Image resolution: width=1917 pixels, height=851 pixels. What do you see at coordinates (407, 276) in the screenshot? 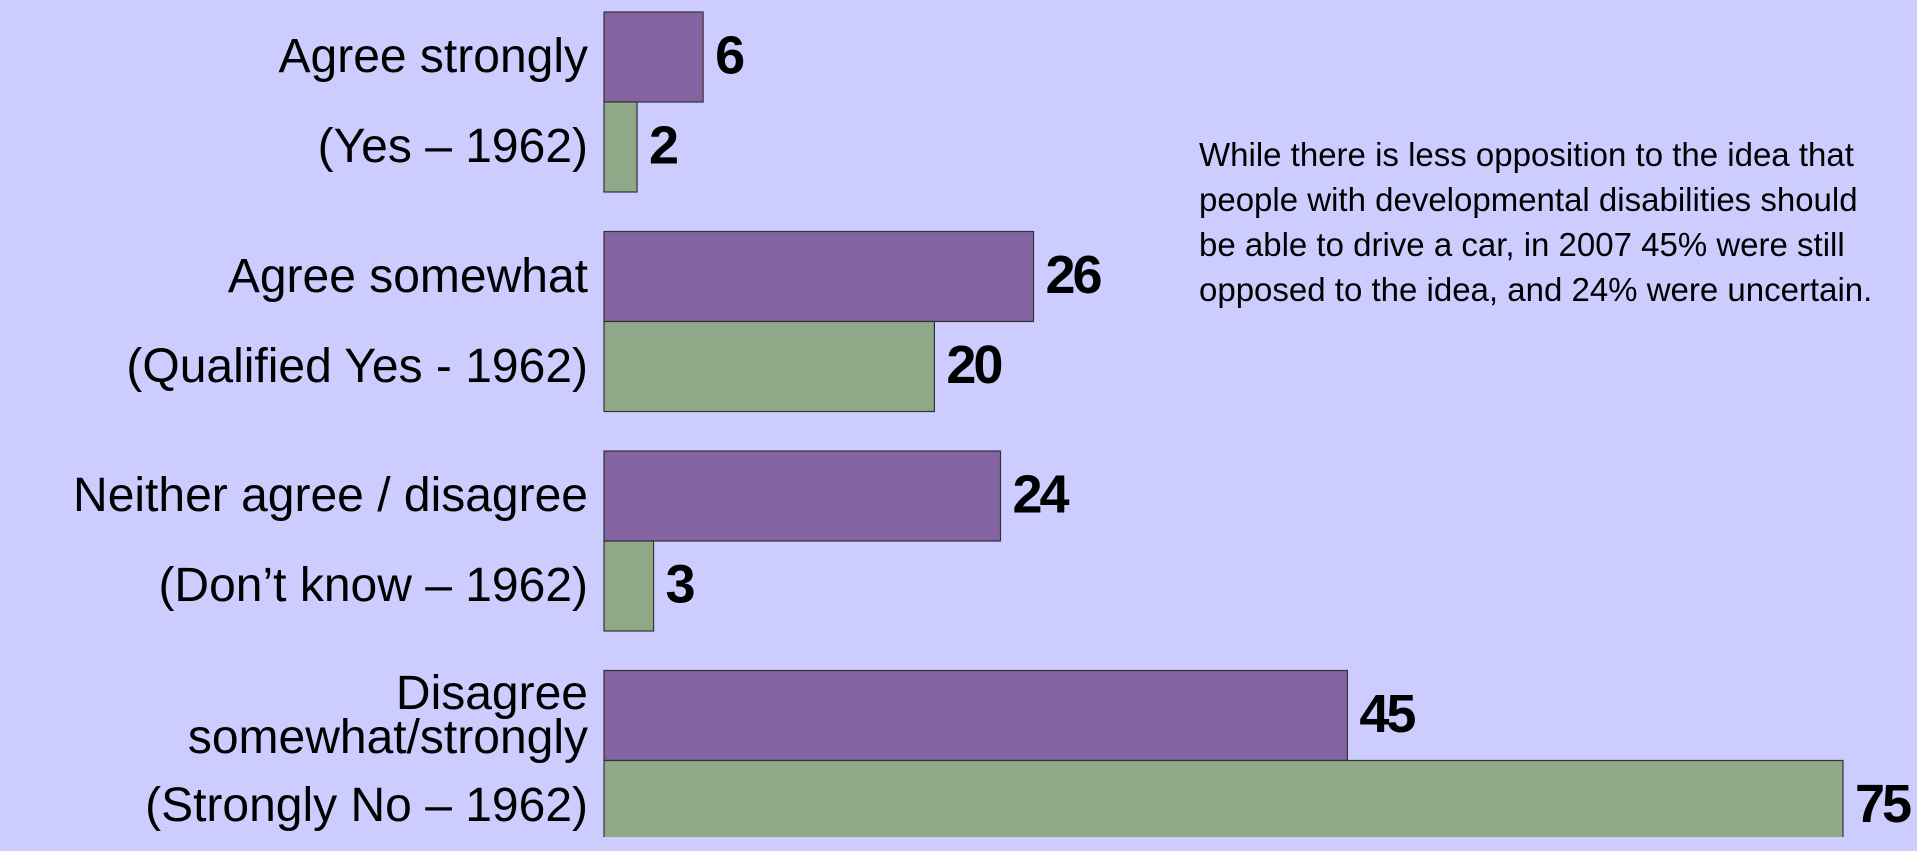
I see `category-label: Agree somewhat` at bounding box center [407, 276].